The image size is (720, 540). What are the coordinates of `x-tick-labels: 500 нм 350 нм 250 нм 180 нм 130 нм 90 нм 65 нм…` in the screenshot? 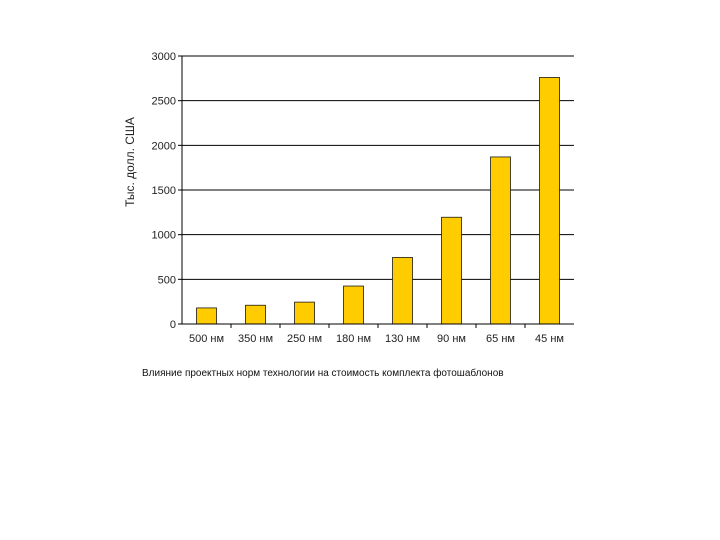 It's located at (376, 334).